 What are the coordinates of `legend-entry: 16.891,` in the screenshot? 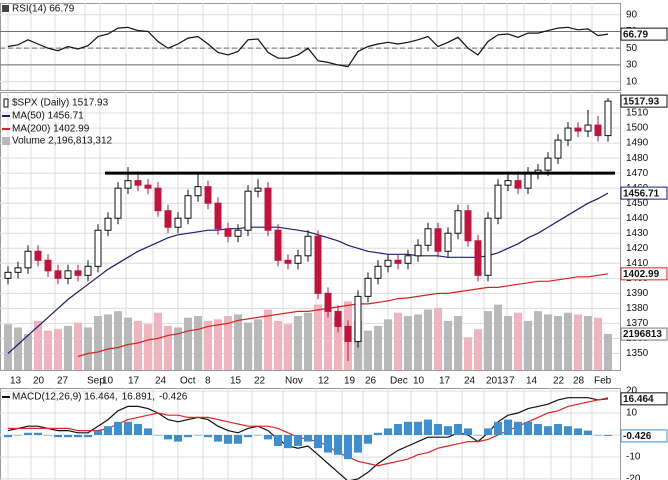 It's located at (138, 397).